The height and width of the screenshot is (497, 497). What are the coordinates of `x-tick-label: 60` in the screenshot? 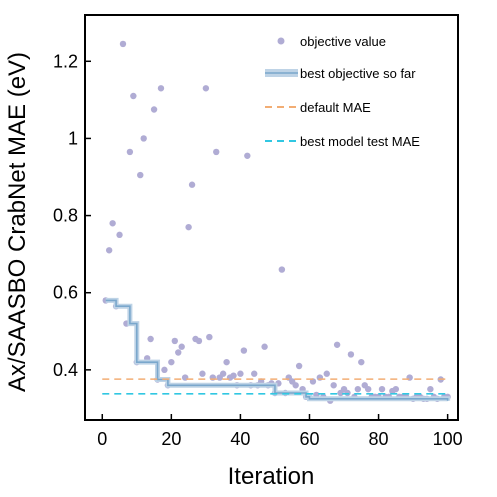 It's located at (309, 439).